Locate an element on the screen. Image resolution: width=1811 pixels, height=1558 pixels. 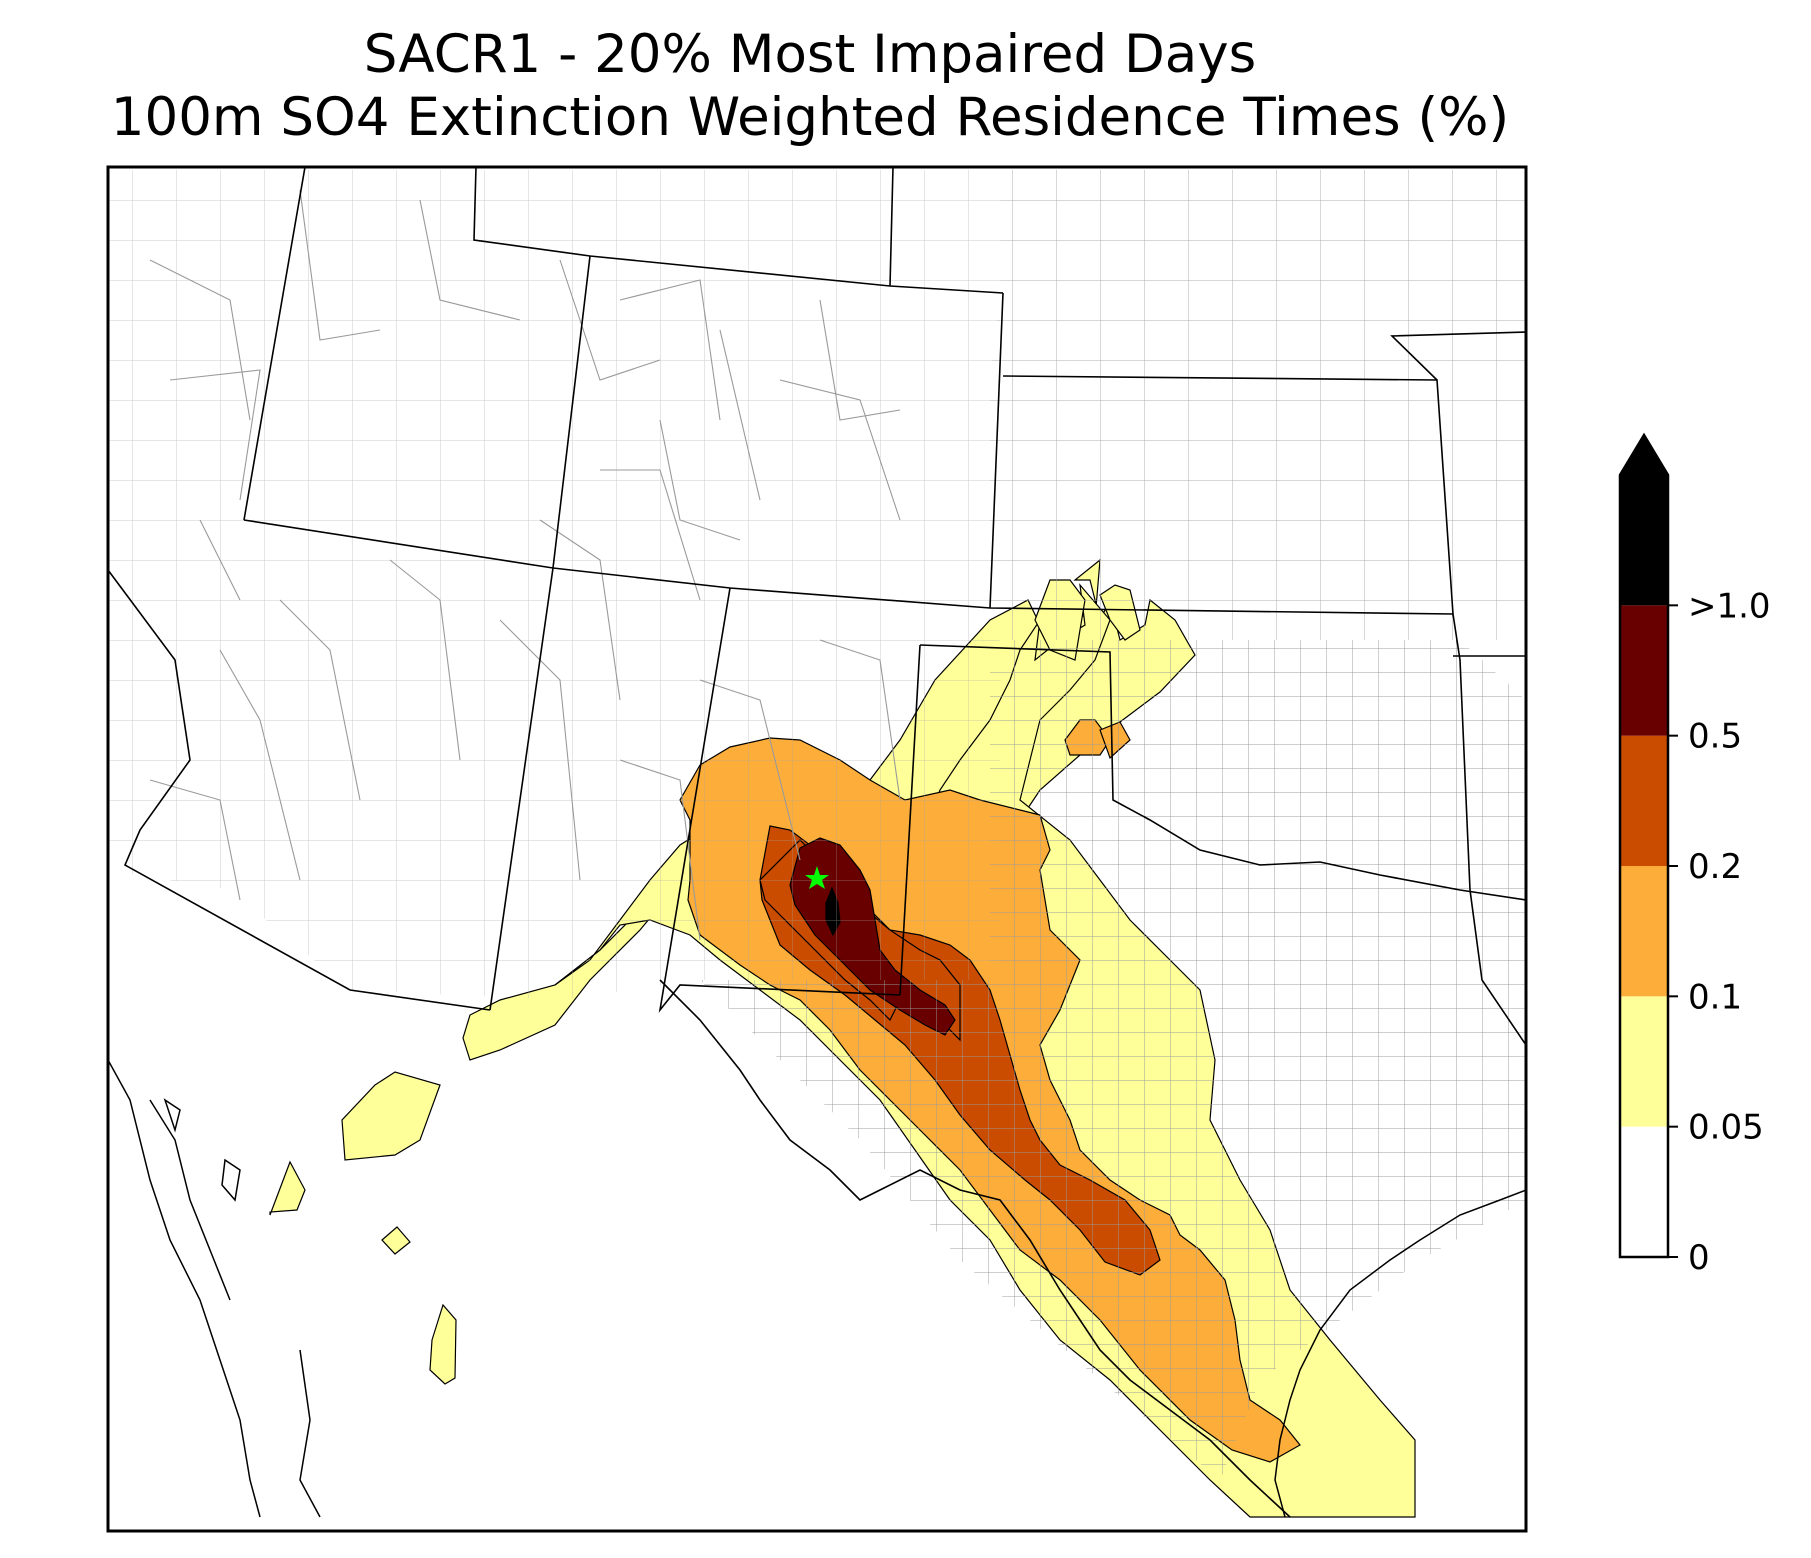
colorbar-tick-label: 0 is located at coordinates (1699, 1258).